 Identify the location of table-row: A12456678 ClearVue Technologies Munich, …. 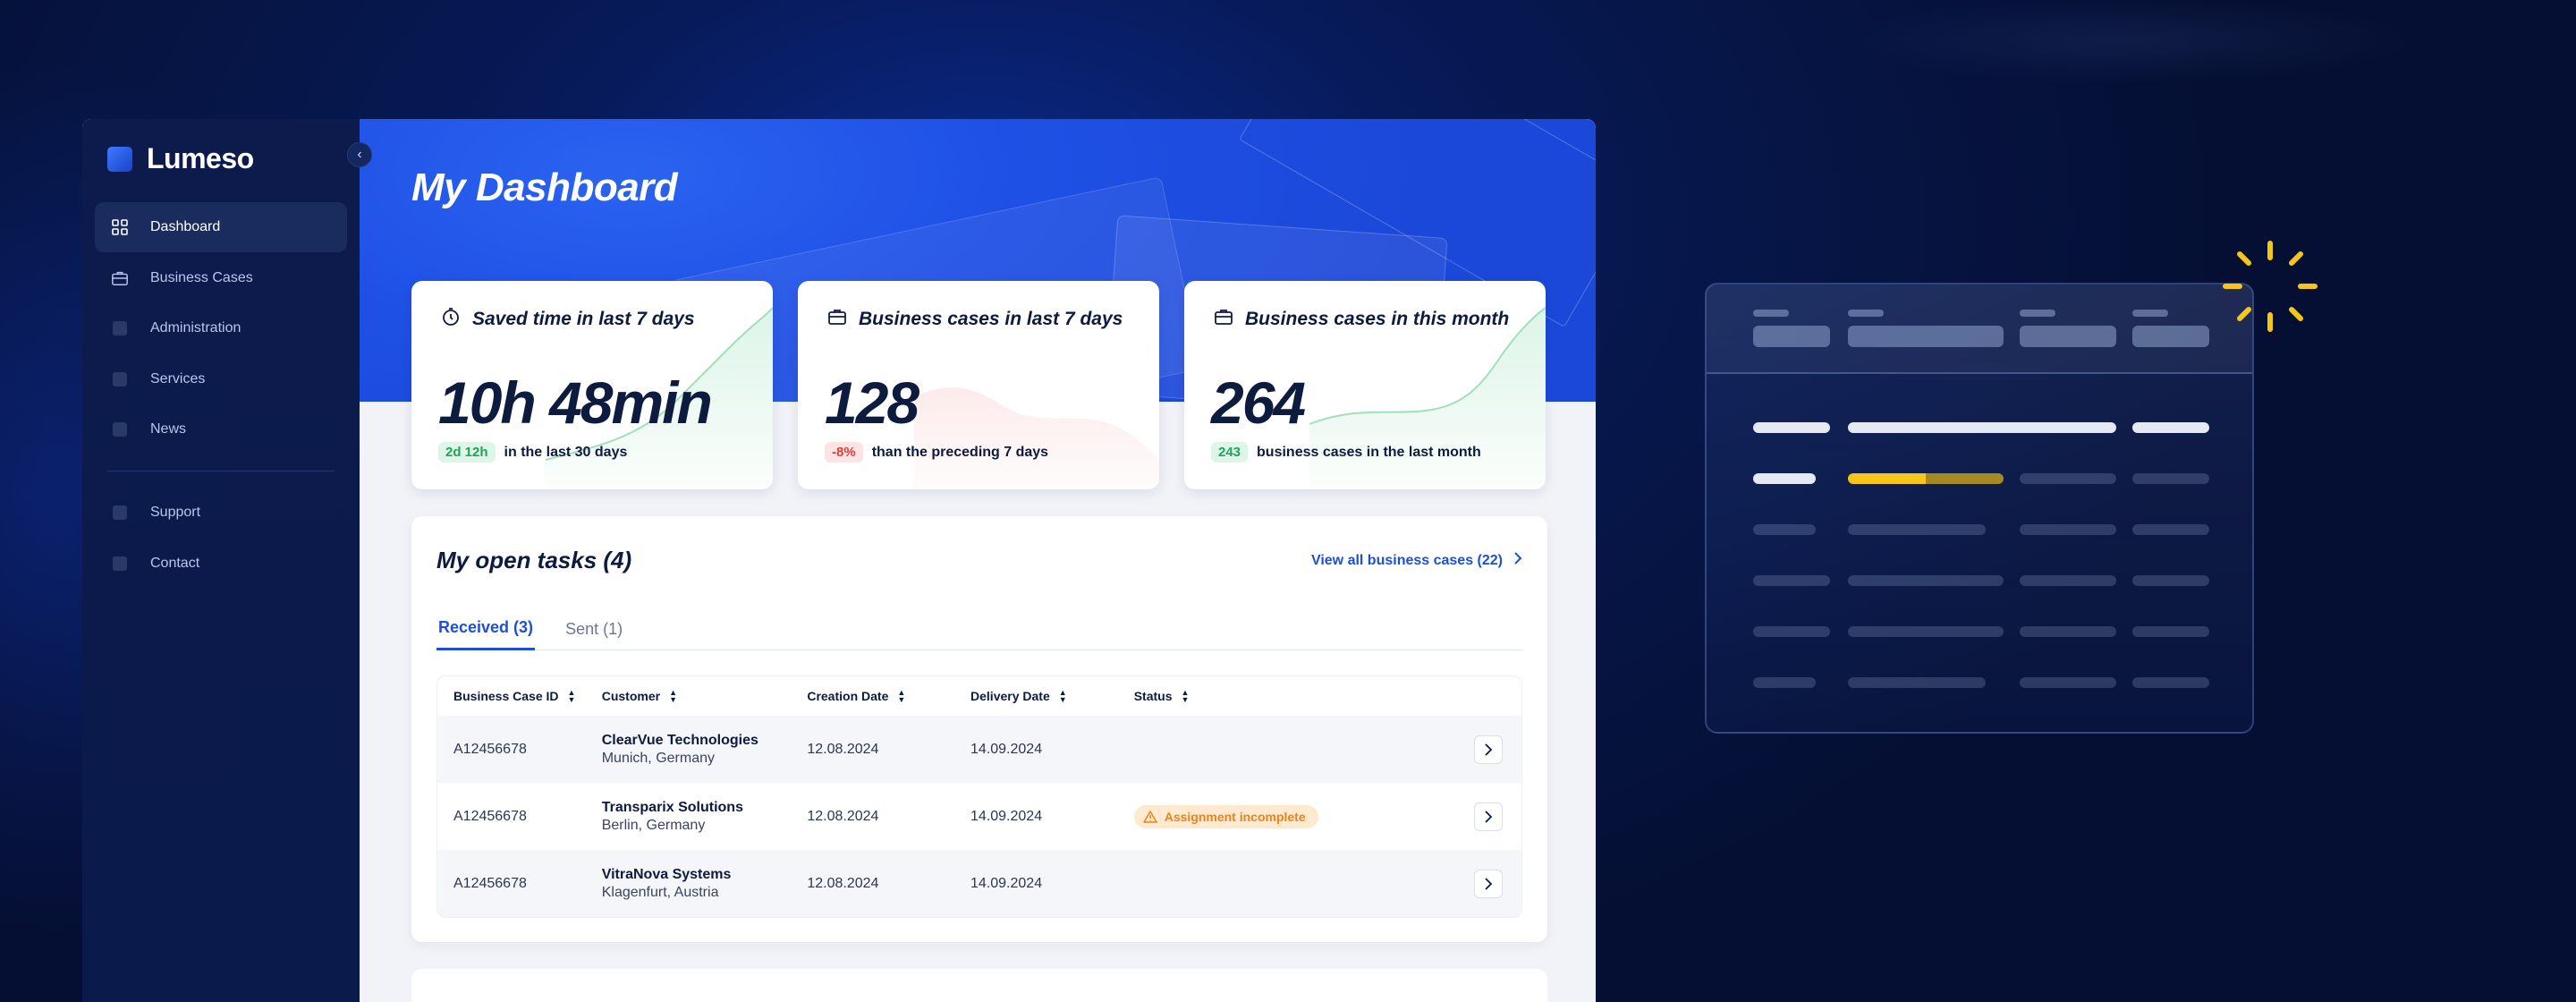
(979, 749).